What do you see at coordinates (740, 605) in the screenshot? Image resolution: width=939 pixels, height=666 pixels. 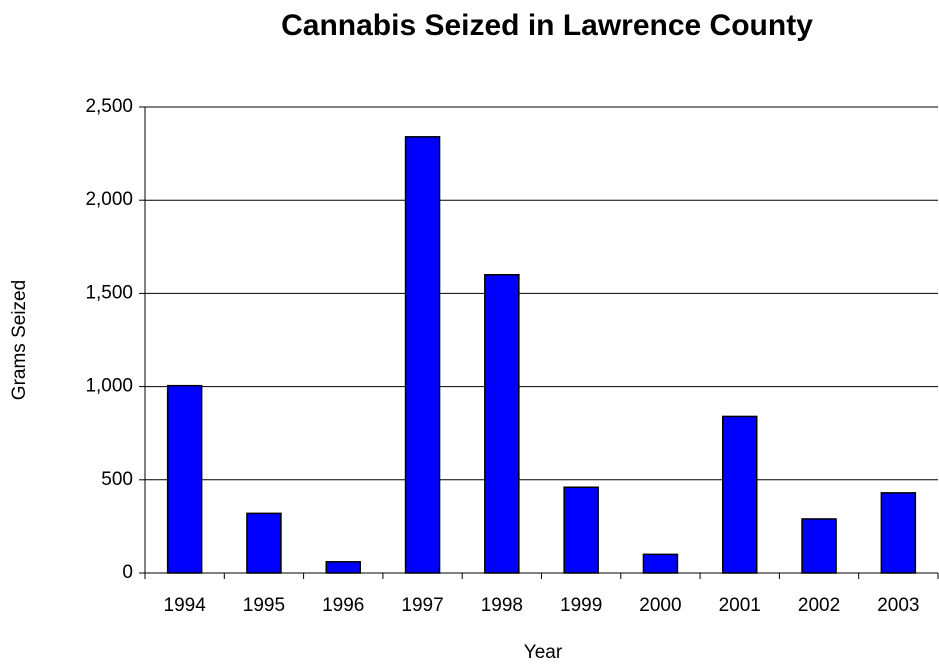 I see `x-tick-label: 2001` at bounding box center [740, 605].